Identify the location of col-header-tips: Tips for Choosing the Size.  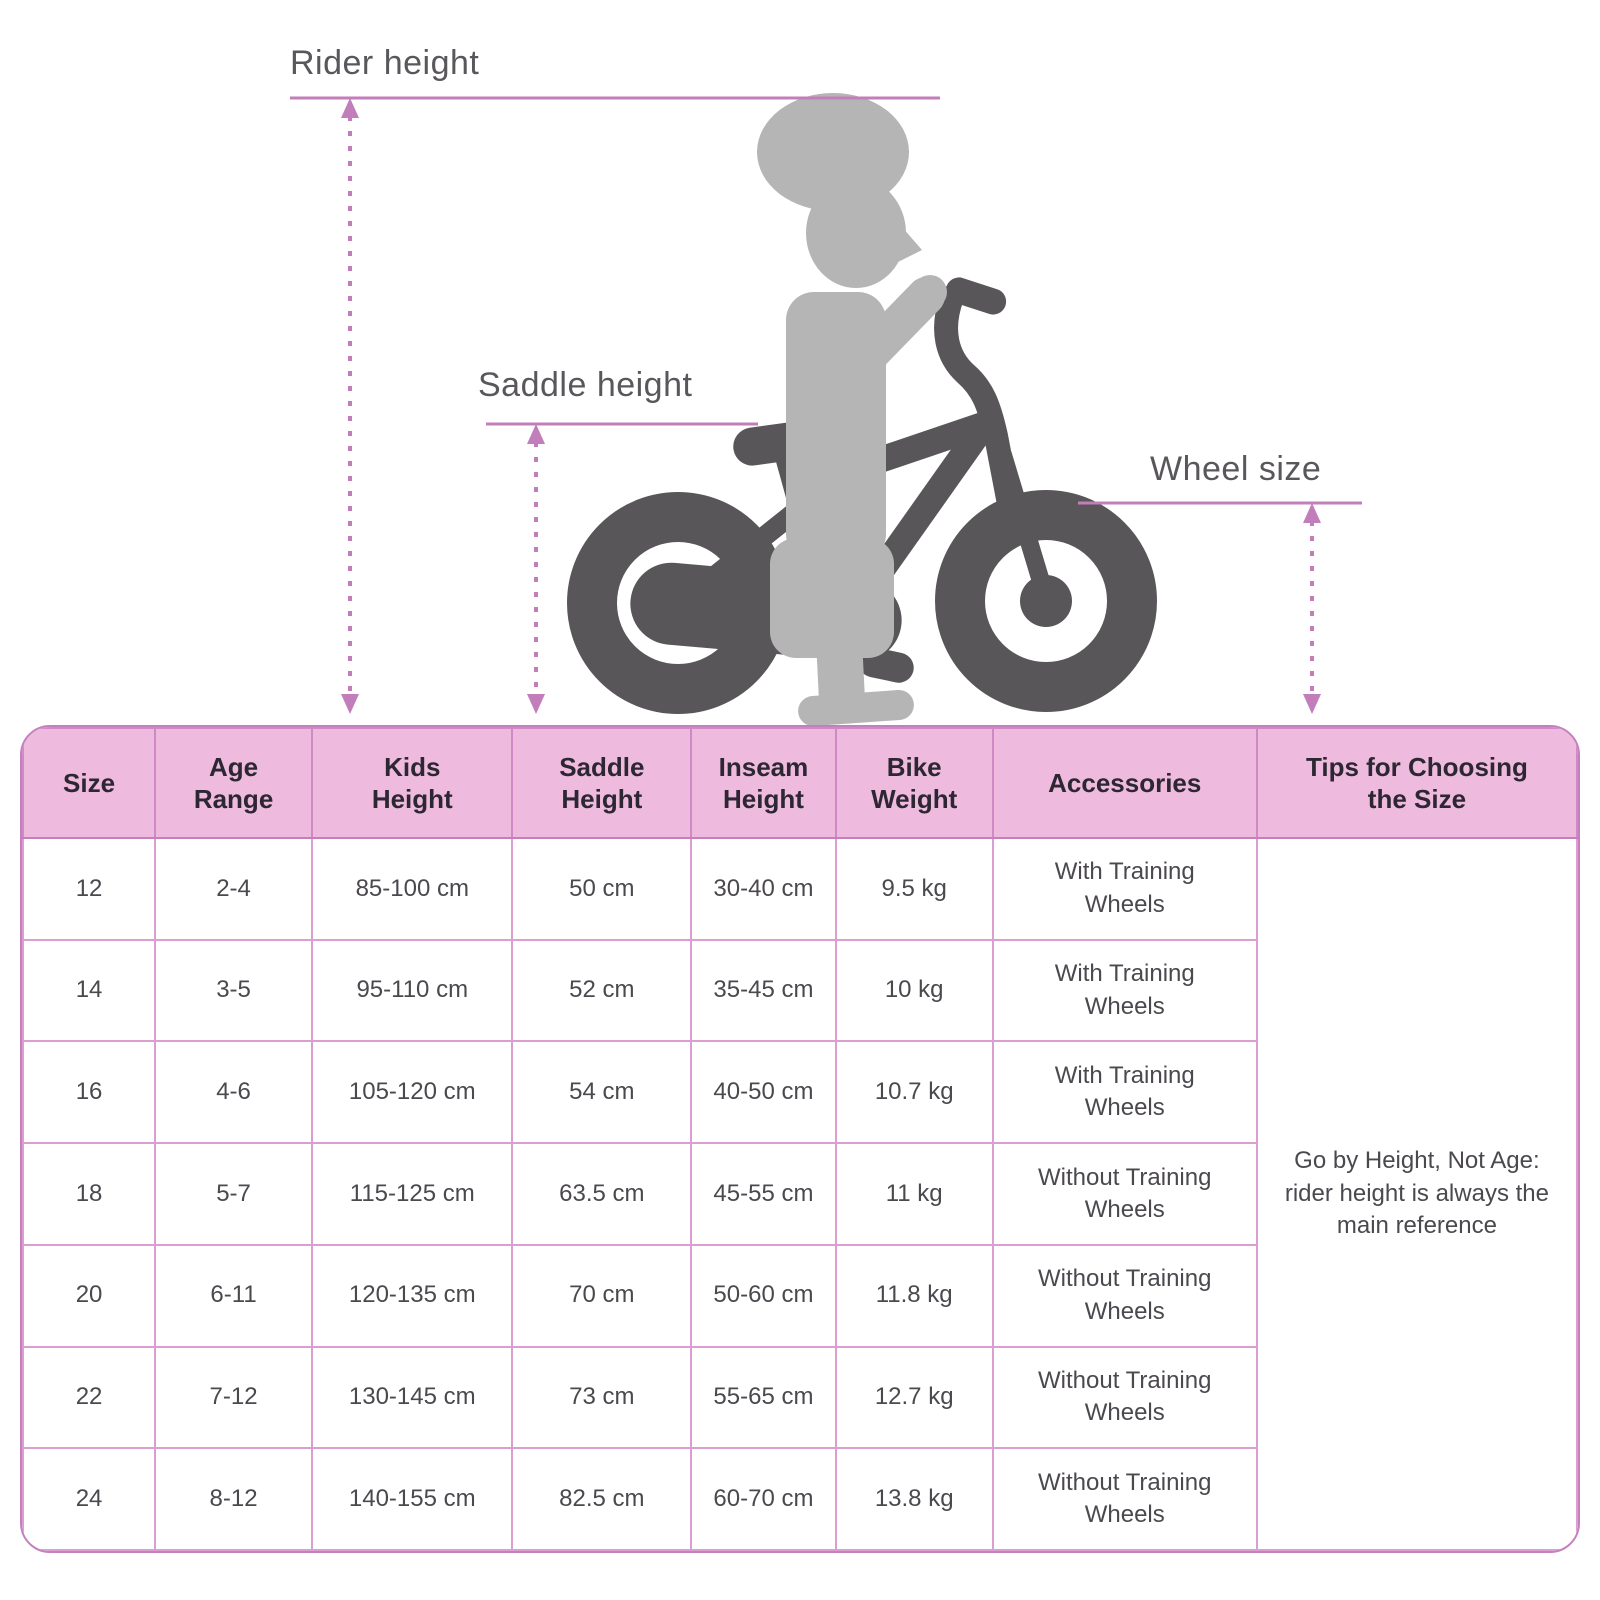
(1416, 783).